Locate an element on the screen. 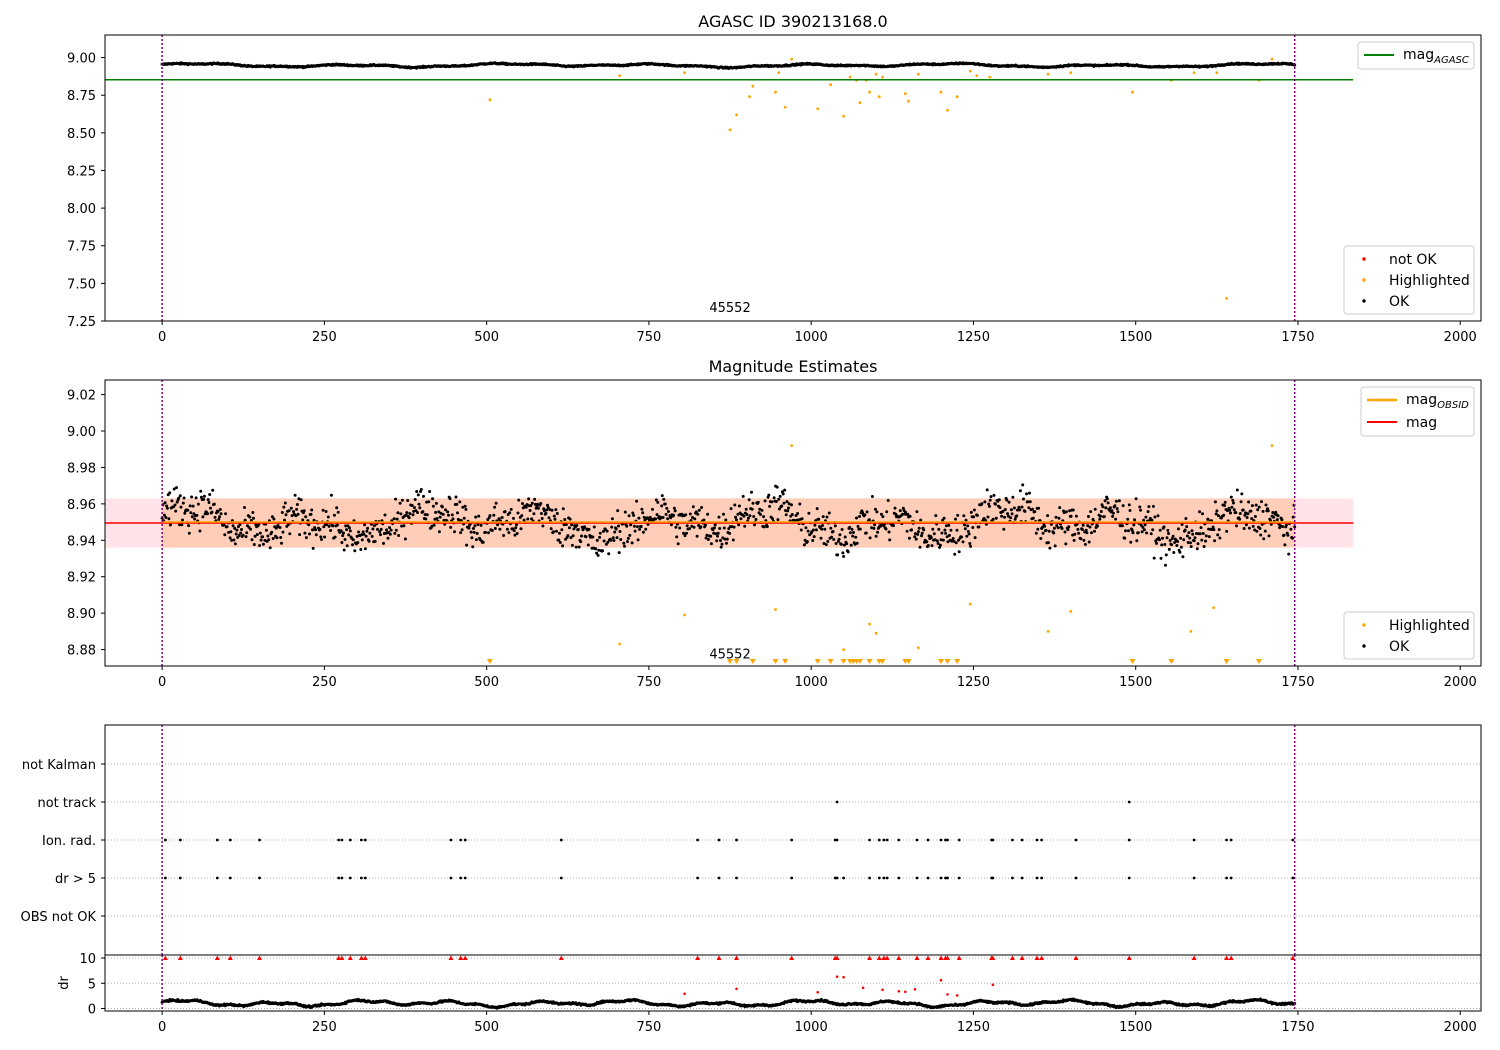  agasc-y-tick-label: 9.00 is located at coordinates (81, 59).